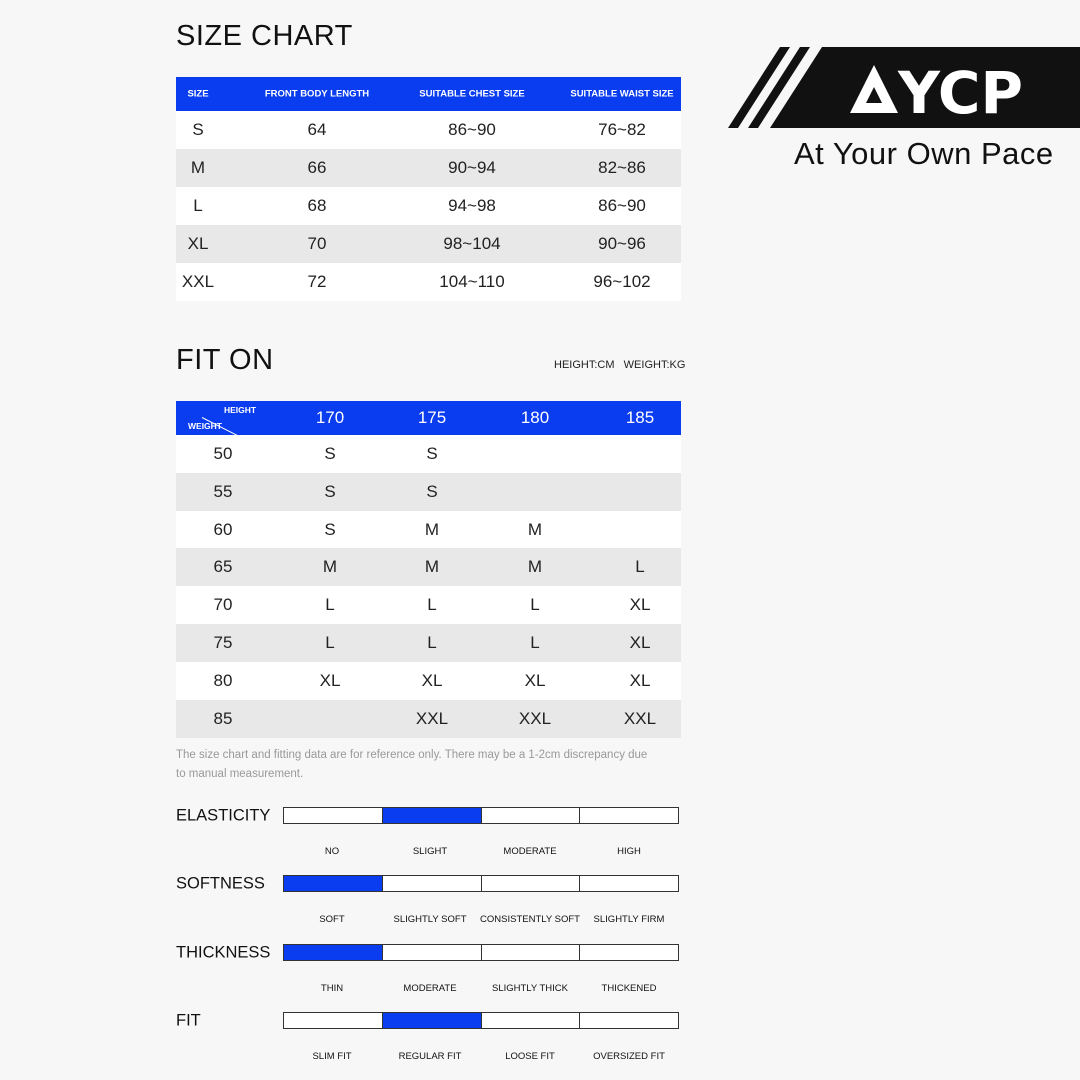 This screenshot has height=1080, width=1080. What do you see at coordinates (640, 417) in the screenshot?
I see `height-header: 185` at bounding box center [640, 417].